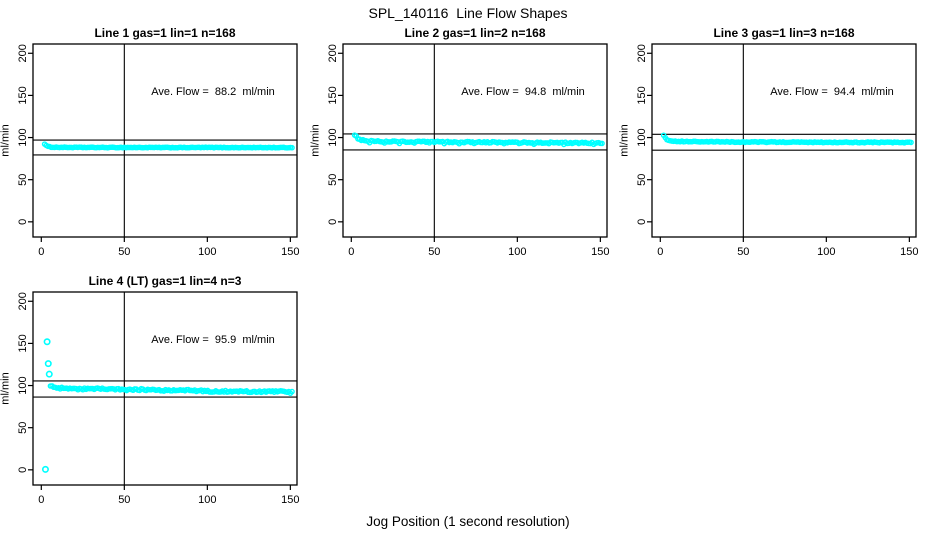 This screenshot has width=936, height=540. Describe the element at coordinates (468, 13) in the screenshot. I see `main-title: SPL_140116 Line Flow Shapes` at that location.